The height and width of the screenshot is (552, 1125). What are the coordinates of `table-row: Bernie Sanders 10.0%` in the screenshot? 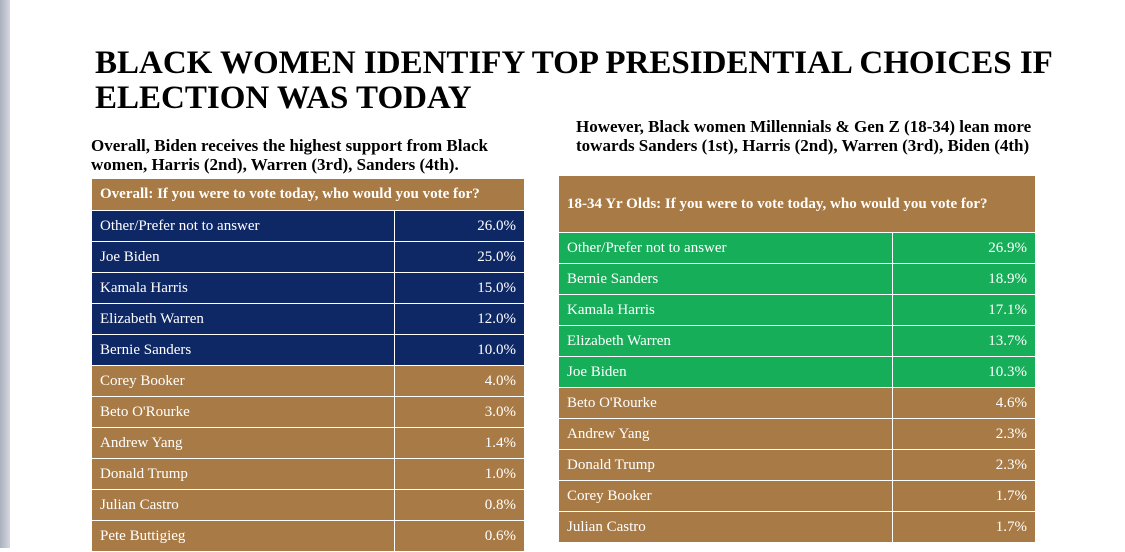 It's located at (308, 350).